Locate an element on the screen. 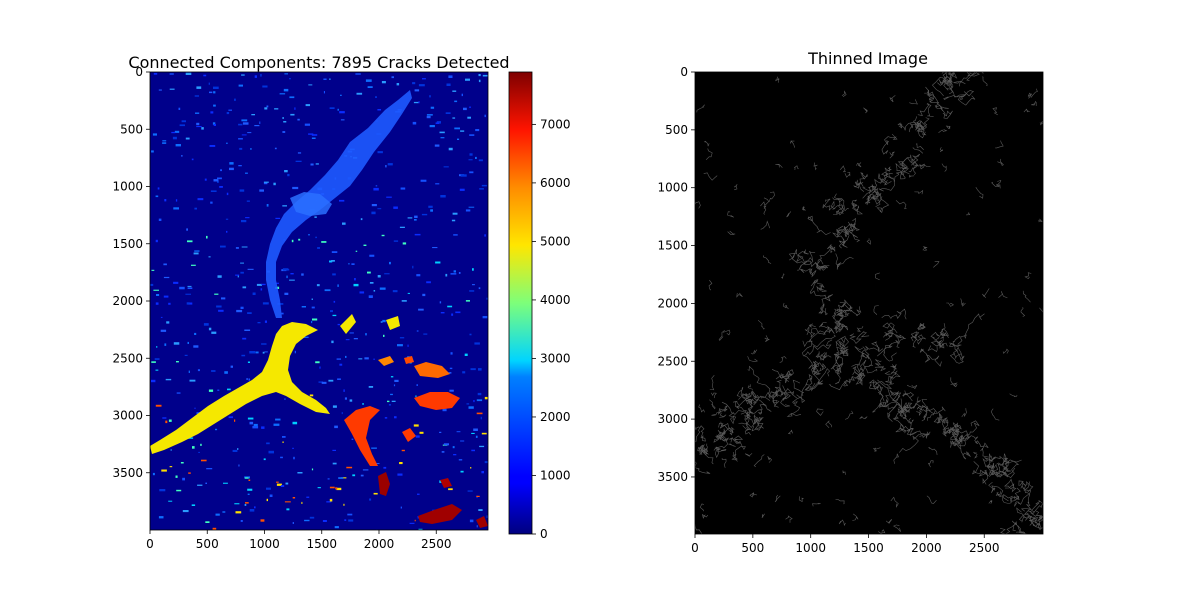 This screenshot has width=1200, height=604. colorbar-tick-label: 5000 is located at coordinates (555, 241).